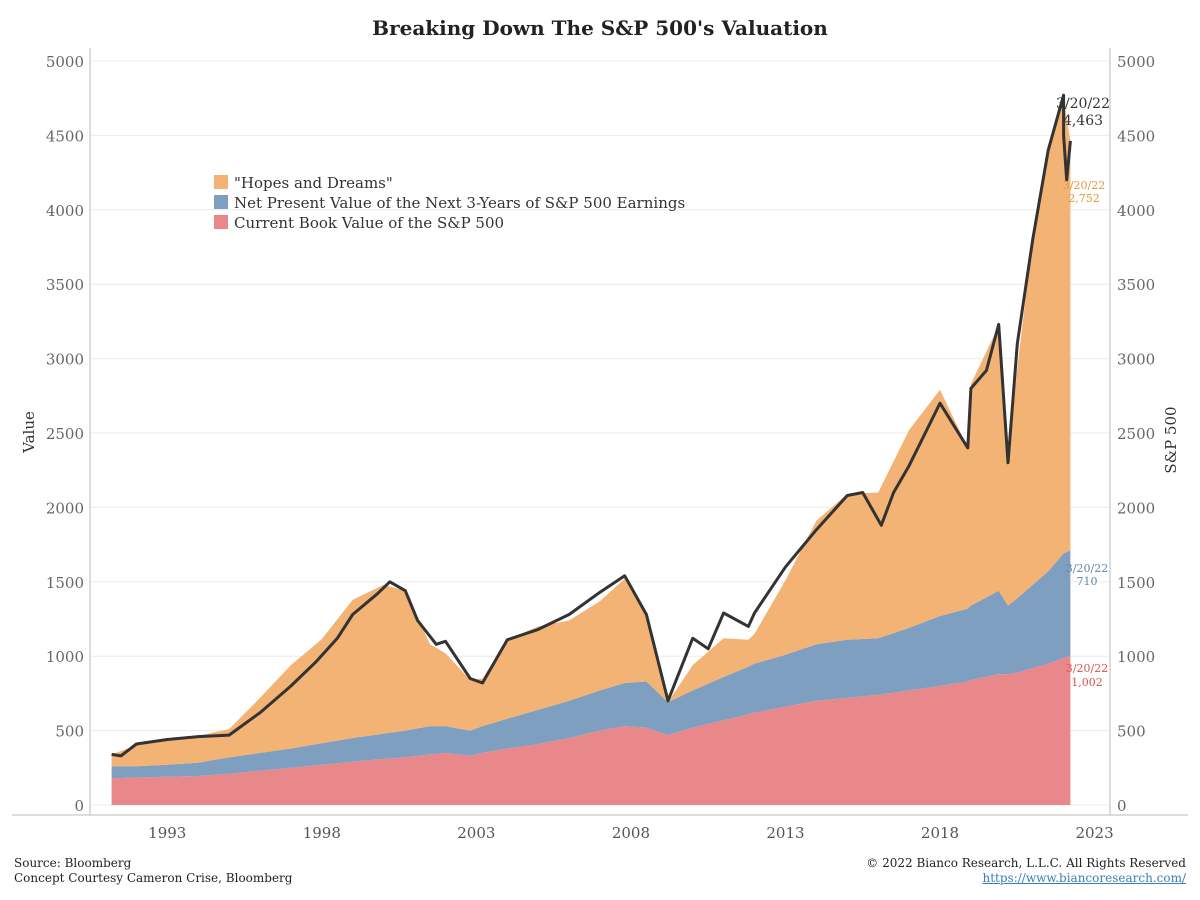 The width and height of the screenshot is (1200, 900). What do you see at coordinates (29, 432) in the screenshot?
I see `y-axis-title-left: Value` at bounding box center [29, 432].